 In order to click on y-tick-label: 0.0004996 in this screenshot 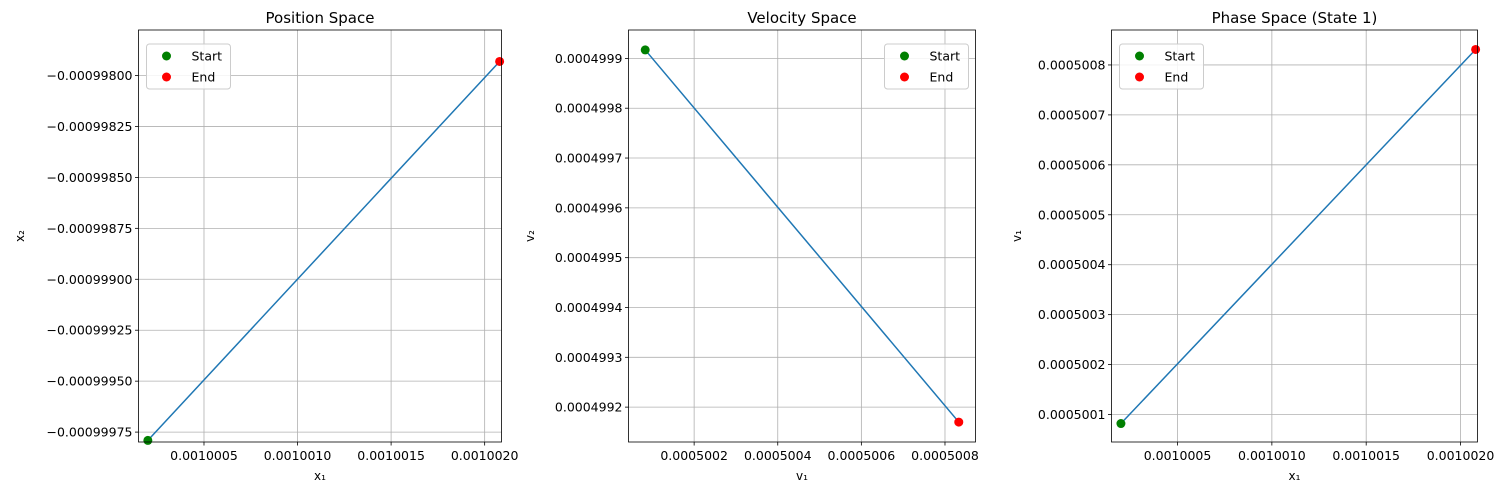, I will do `click(589, 207)`.